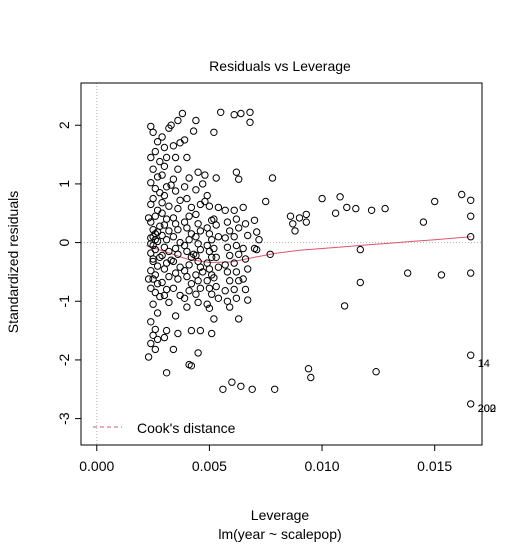 This screenshot has height=549, width=523. I want to click on x-axis-label: Leverage, so click(280, 515).